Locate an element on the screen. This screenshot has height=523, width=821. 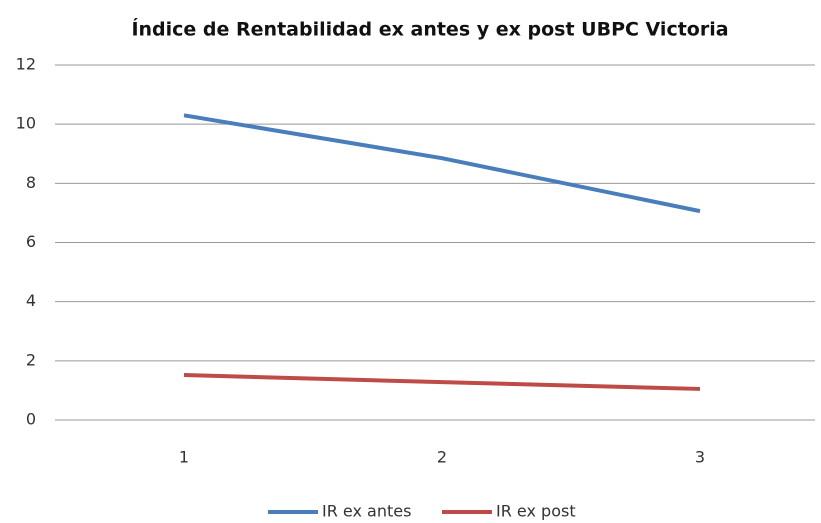
y-tick-label: 4 is located at coordinates (31, 300).